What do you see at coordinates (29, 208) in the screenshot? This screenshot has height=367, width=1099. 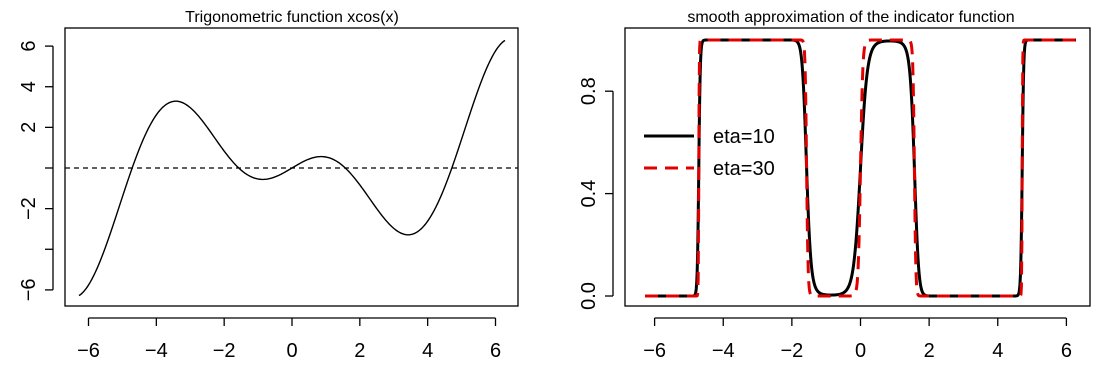 I see `y-tick-label: −2` at bounding box center [29, 208].